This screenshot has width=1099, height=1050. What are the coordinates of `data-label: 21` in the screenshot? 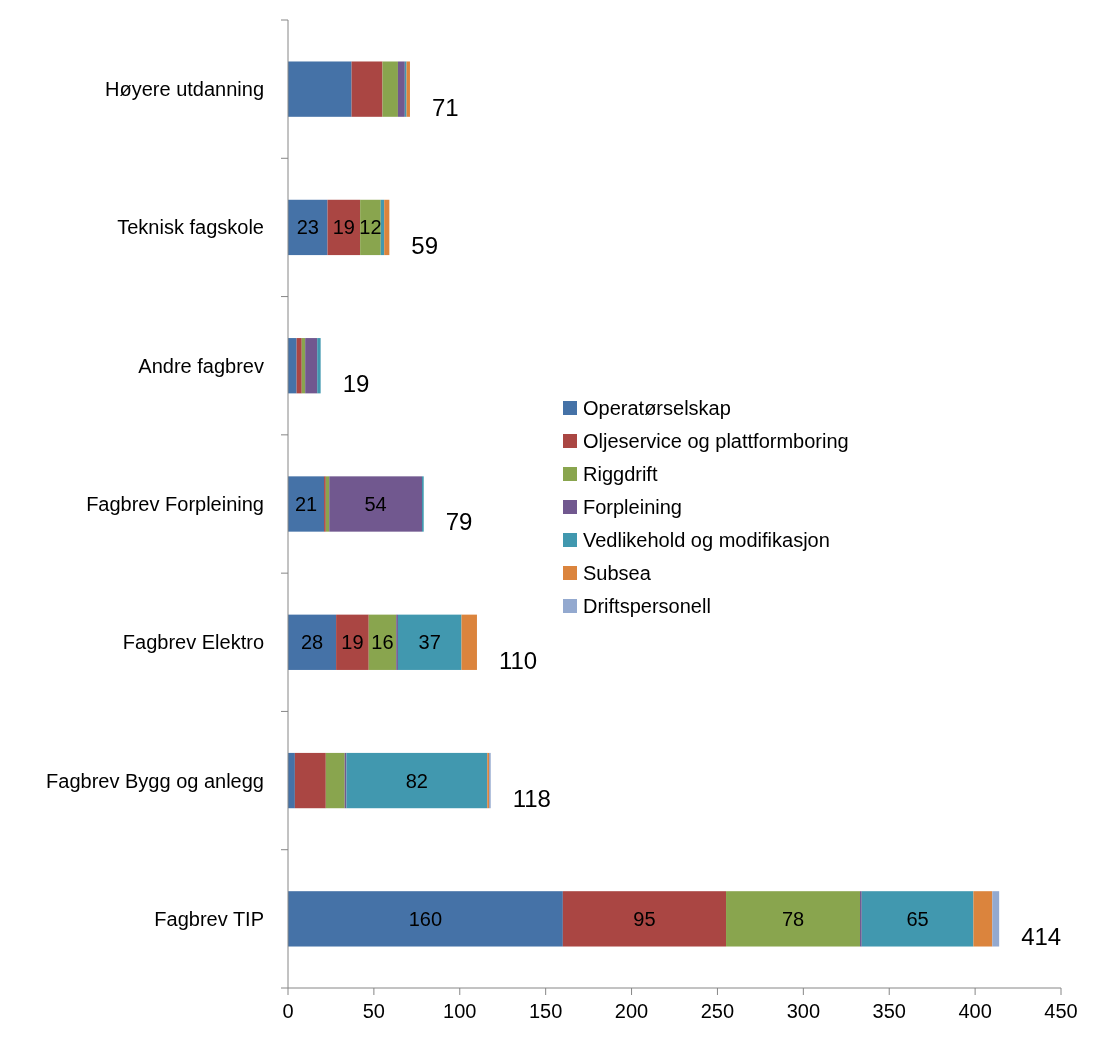 It's located at (306, 504).